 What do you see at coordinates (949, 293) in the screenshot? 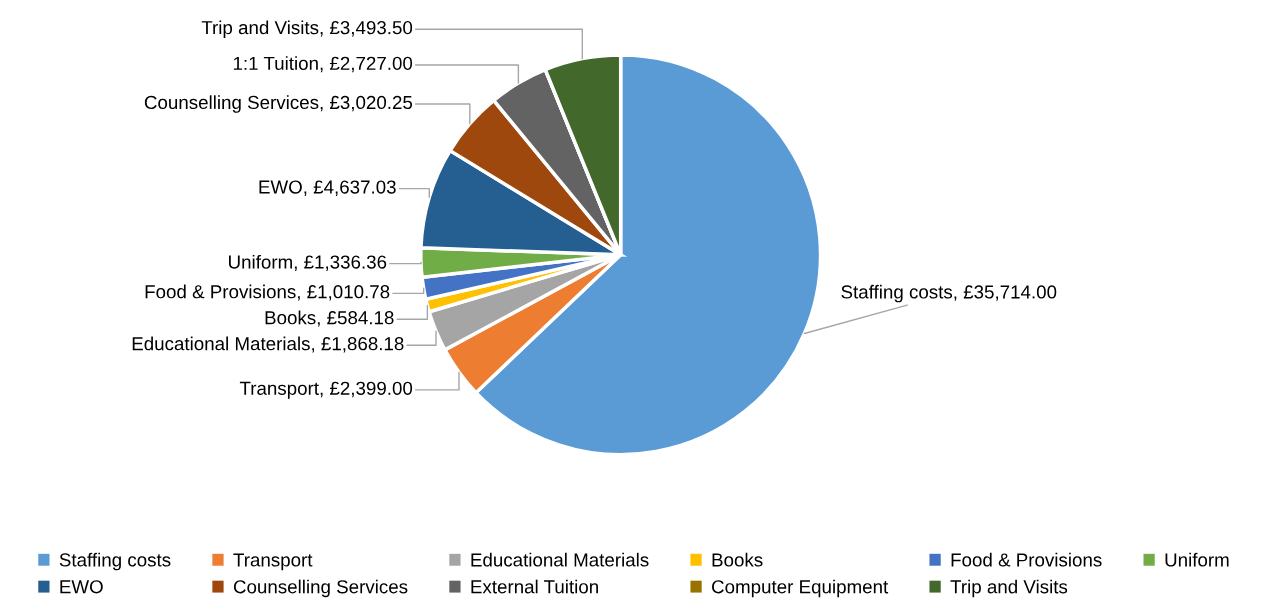
I see `data-label: Staffing costs, £35,714.00` at bounding box center [949, 293].